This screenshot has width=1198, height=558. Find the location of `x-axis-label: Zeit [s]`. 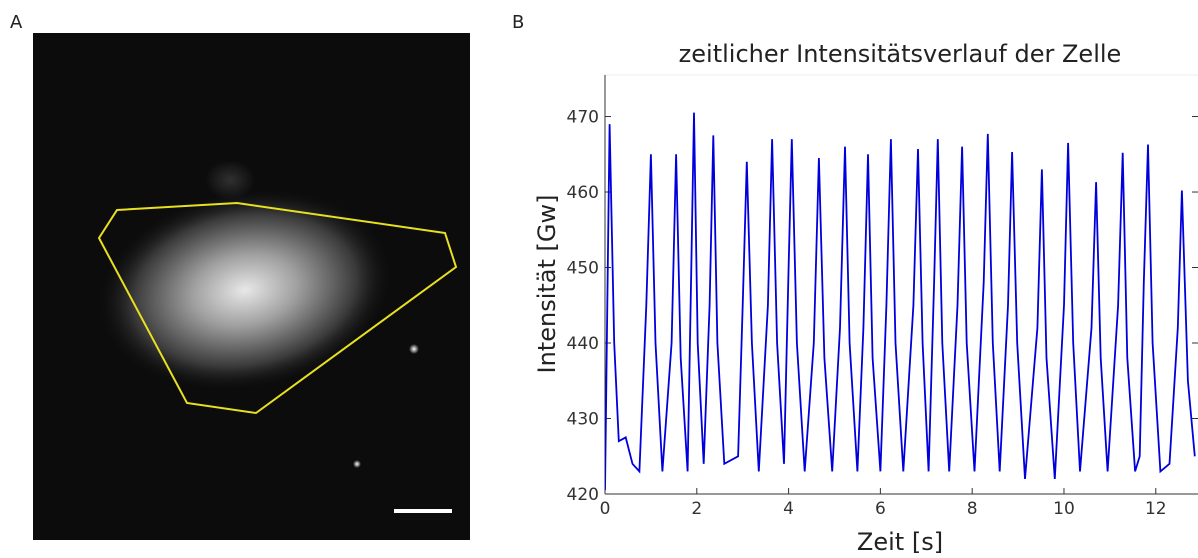

x-axis-label: Zeit [s] is located at coordinates (900, 542).